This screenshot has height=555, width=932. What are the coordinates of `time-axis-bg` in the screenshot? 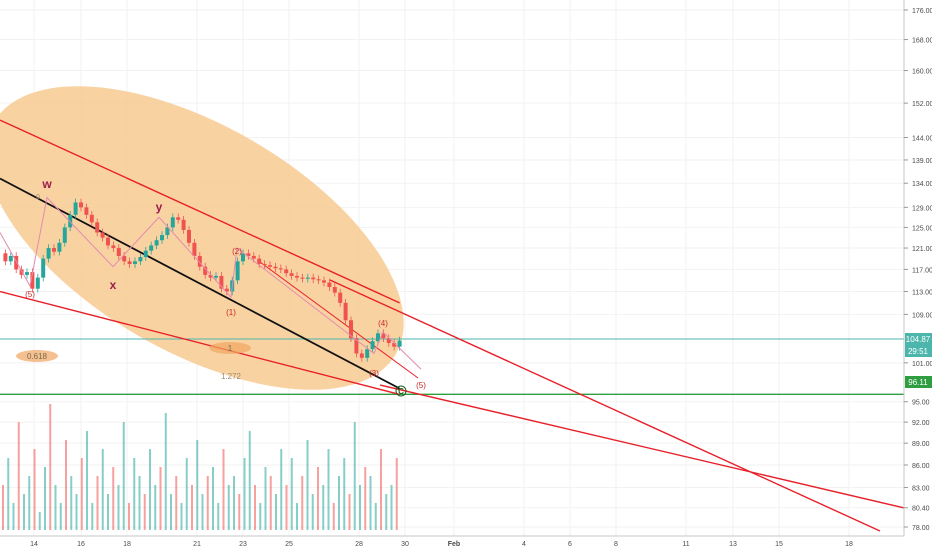 It's located at (466, 543).